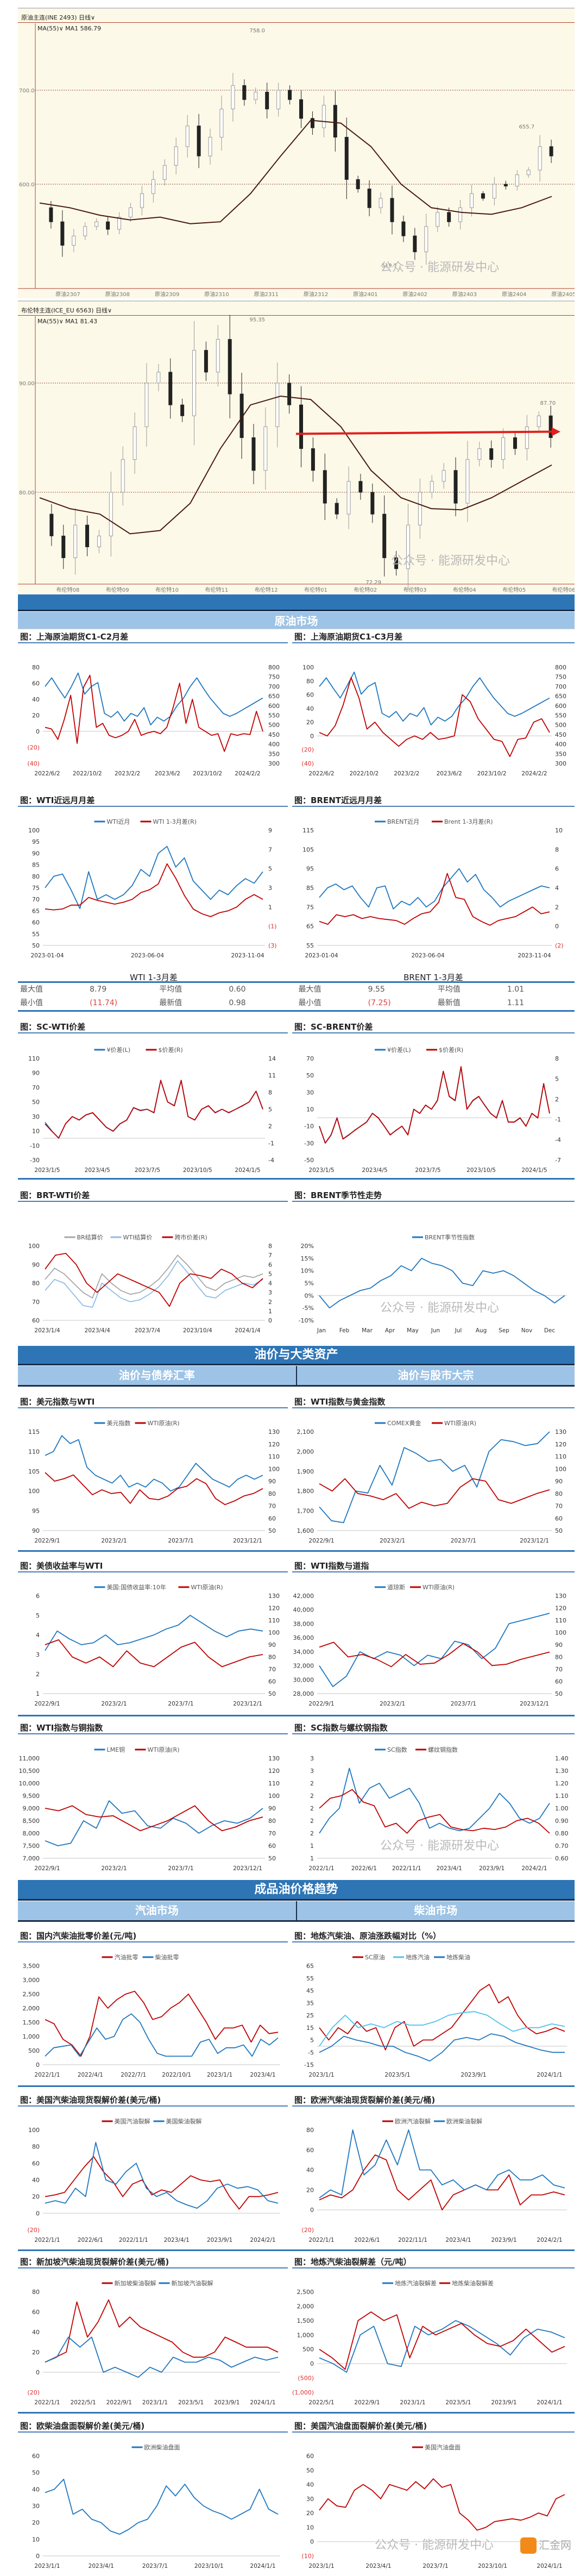  What do you see at coordinates (274, 734) in the screenshot?
I see `y-axis-right-tick-label: 450` at bounding box center [274, 734].